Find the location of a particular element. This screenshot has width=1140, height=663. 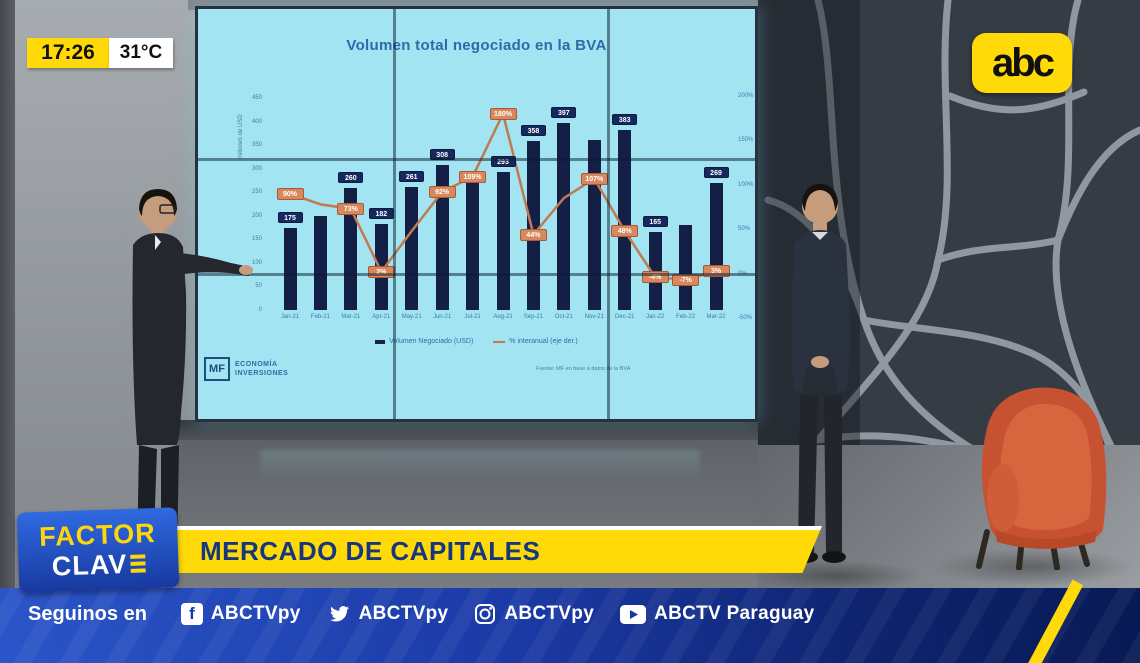

x-axis-label: Jul-21 is located at coordinates (472, 317).